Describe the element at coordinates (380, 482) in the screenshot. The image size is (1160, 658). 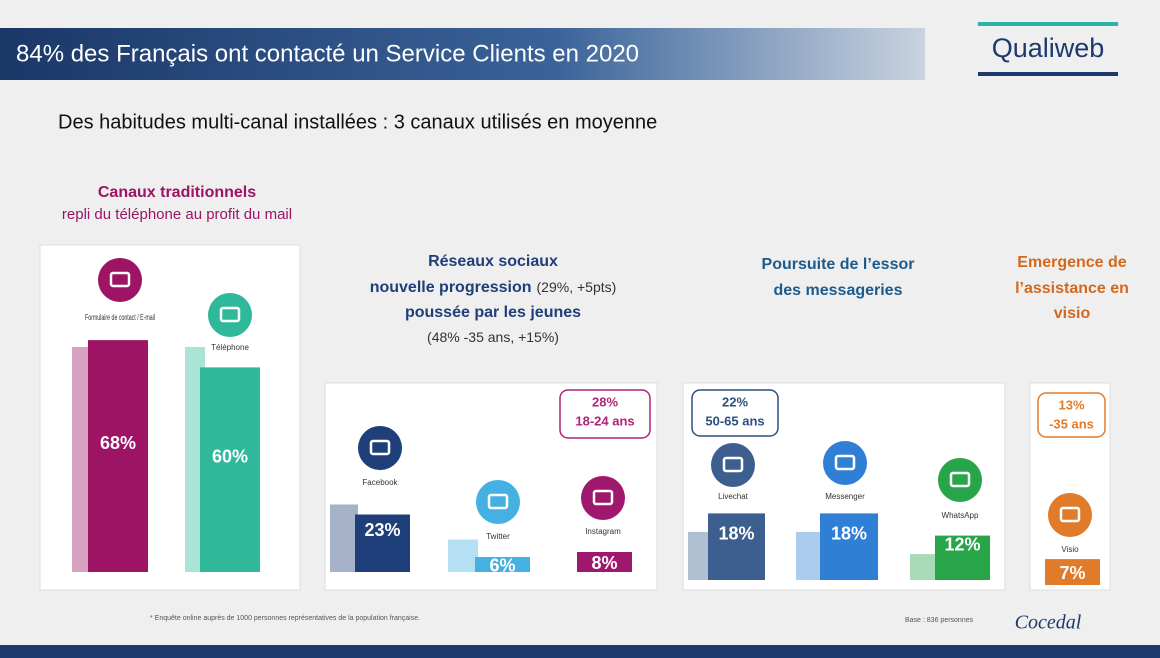
I see `channel-name: Facebook` at that location.